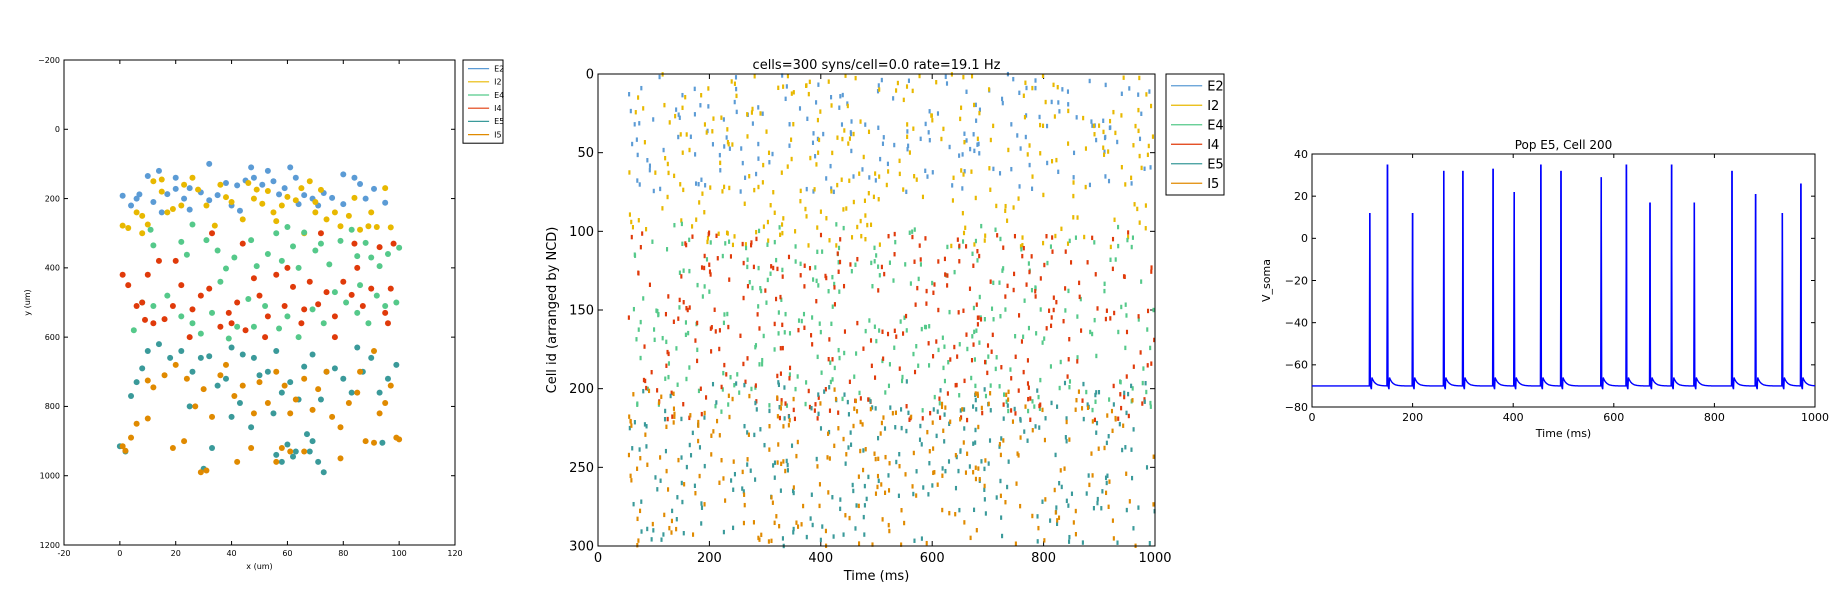 This screenshot has height=606, width=1845. Describe the element at coordinates (1301, 196) in the screenshot. I see `y-tick-label: 20` at that location.